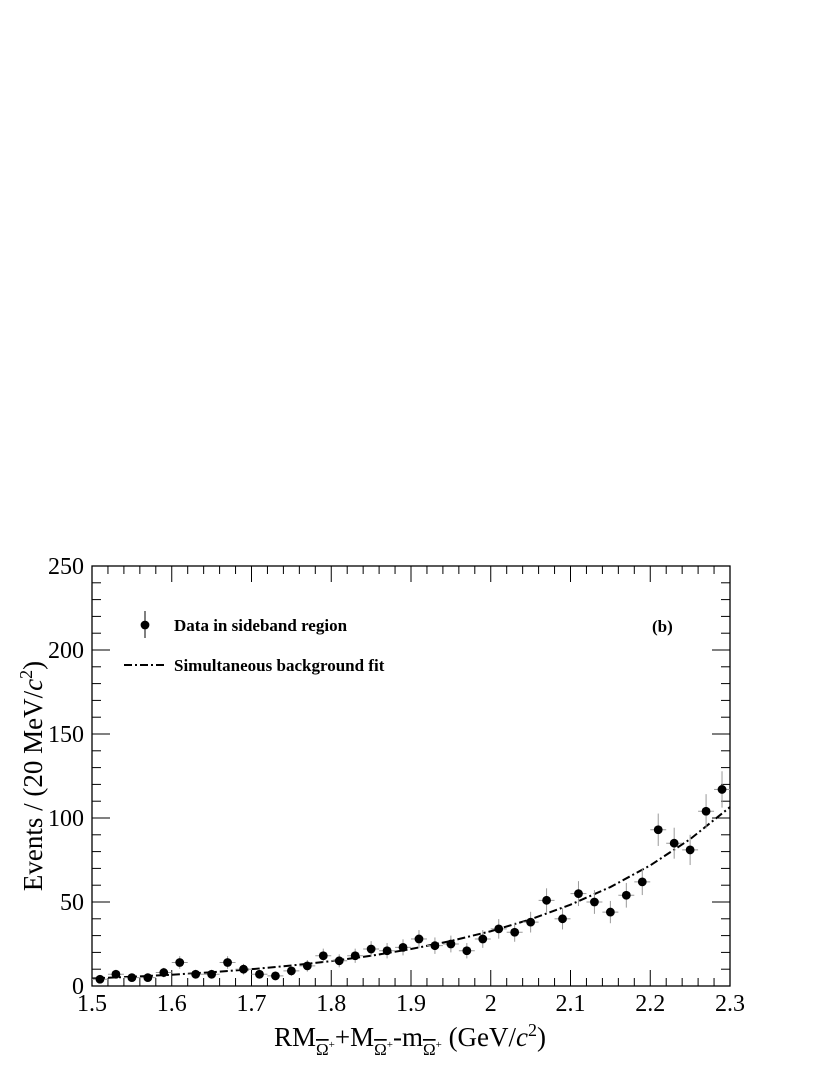  What do you see at coordinates (650, 1004) in the screenshot?
I see `x-tick-label: 2.2` at bounding box center [650, 1004].